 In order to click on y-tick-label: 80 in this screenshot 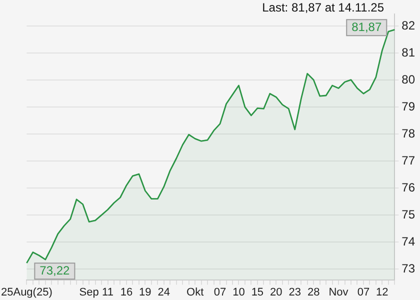, I will do `click(409, 79)`.